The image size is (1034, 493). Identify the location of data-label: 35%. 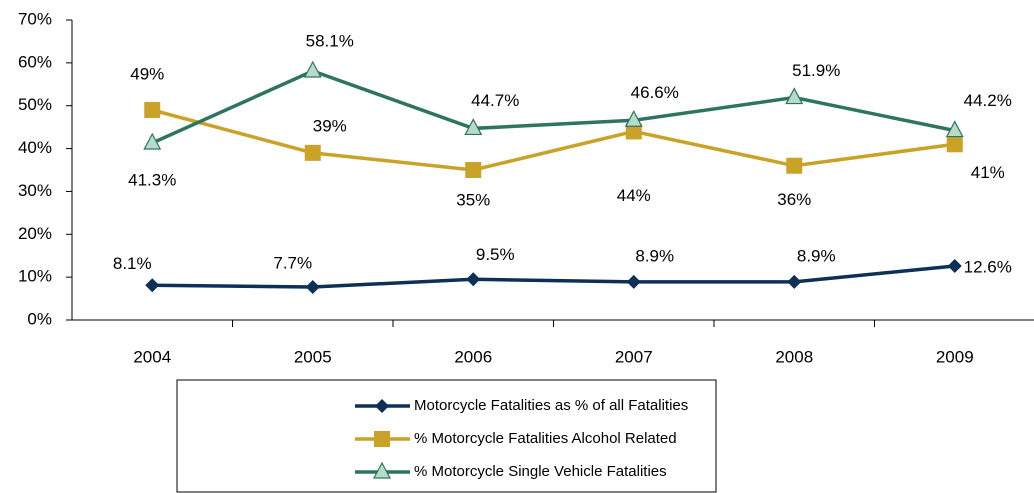
(473, 199).